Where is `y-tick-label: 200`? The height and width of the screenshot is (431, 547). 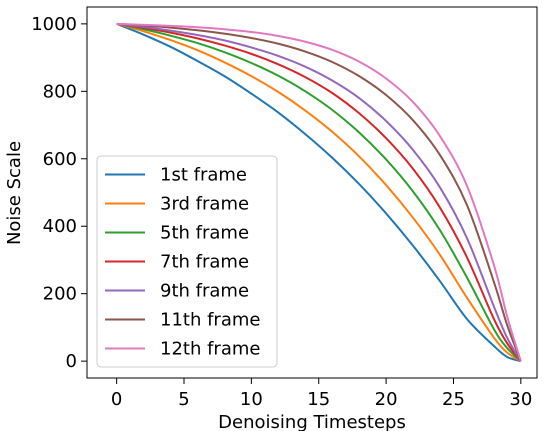
y-tick-label: 200 is located at coordinates (60, 294).